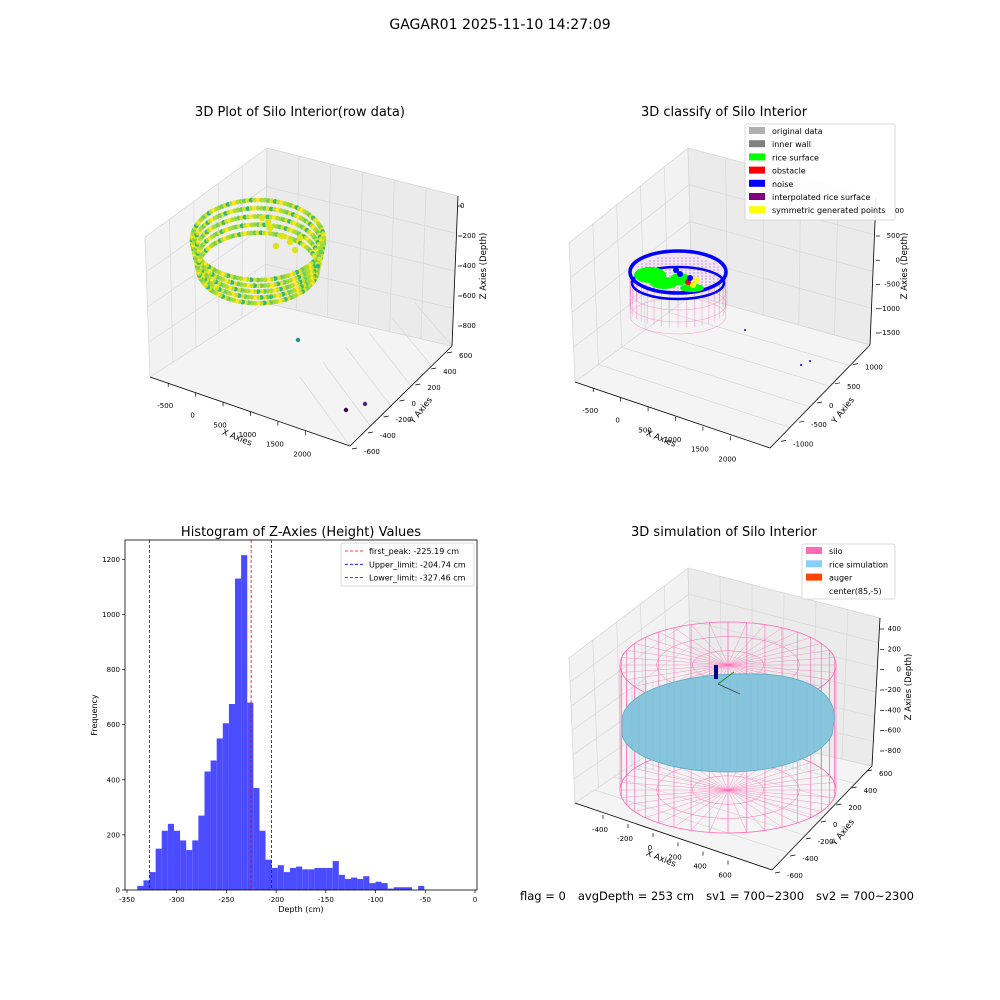  Describe the element at coordinates (417, 564) in the screenshot. I see `legend-label: Upper_limit: -204.74 cm` at that location.